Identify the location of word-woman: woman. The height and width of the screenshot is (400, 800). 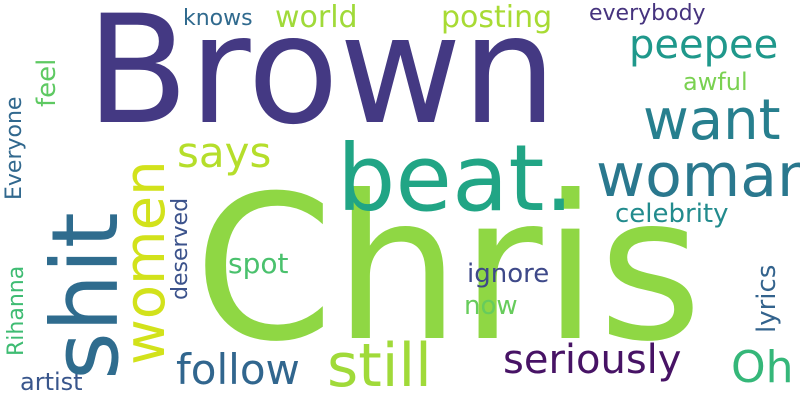
(698, 176).